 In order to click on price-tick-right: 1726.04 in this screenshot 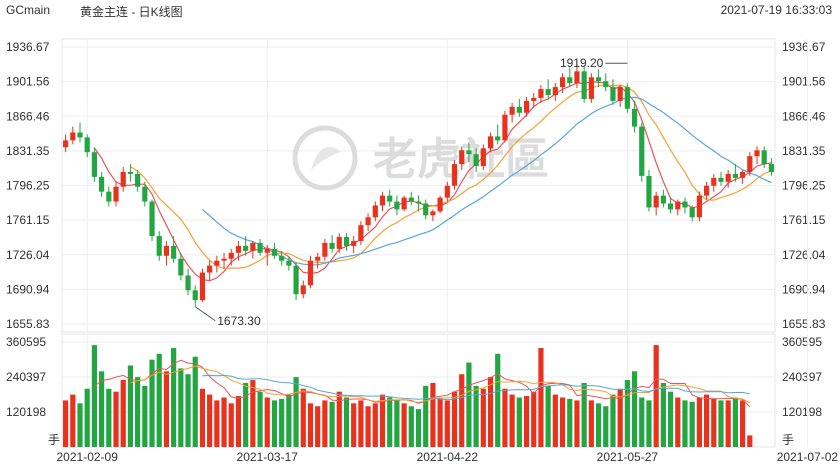, I will do `click(804, 255)`.